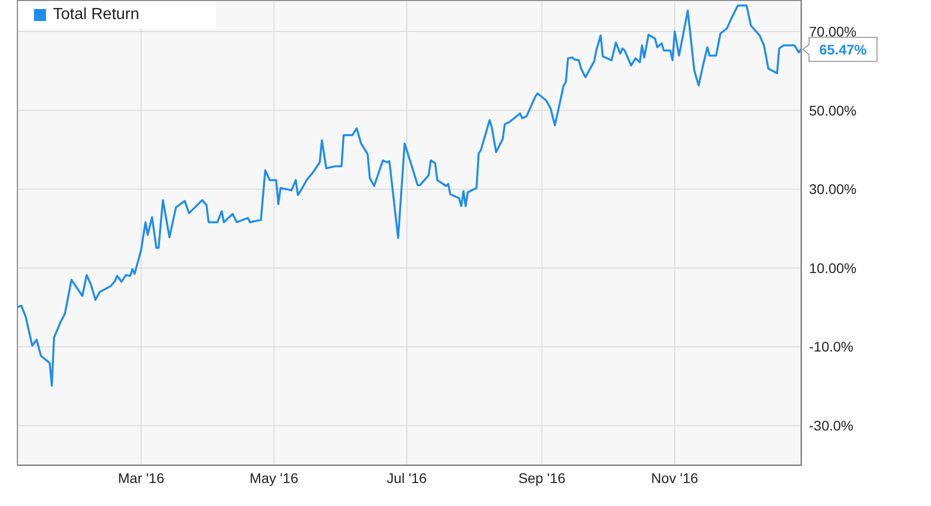 Image resolution: width=931 pixels, height=506 pixels. I want to click on y-tick-label: -30.0%, so click(831, 426).